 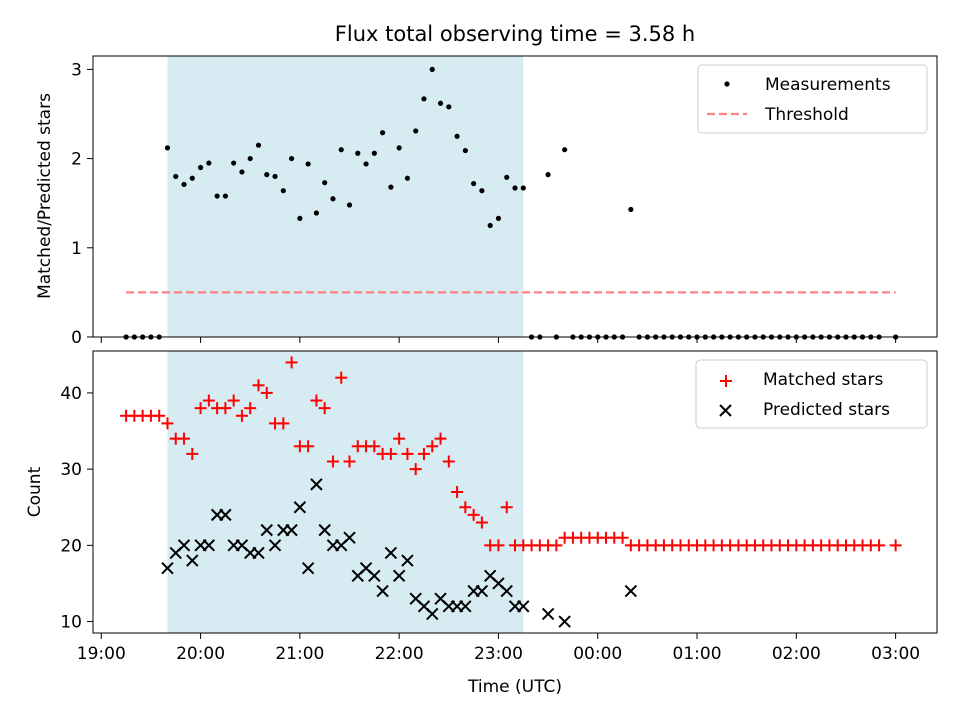 What do you see at coordinates (101, 654) in the screenshot?
I see `x-tick-label: 19:00` at bounding box center [101, 654].